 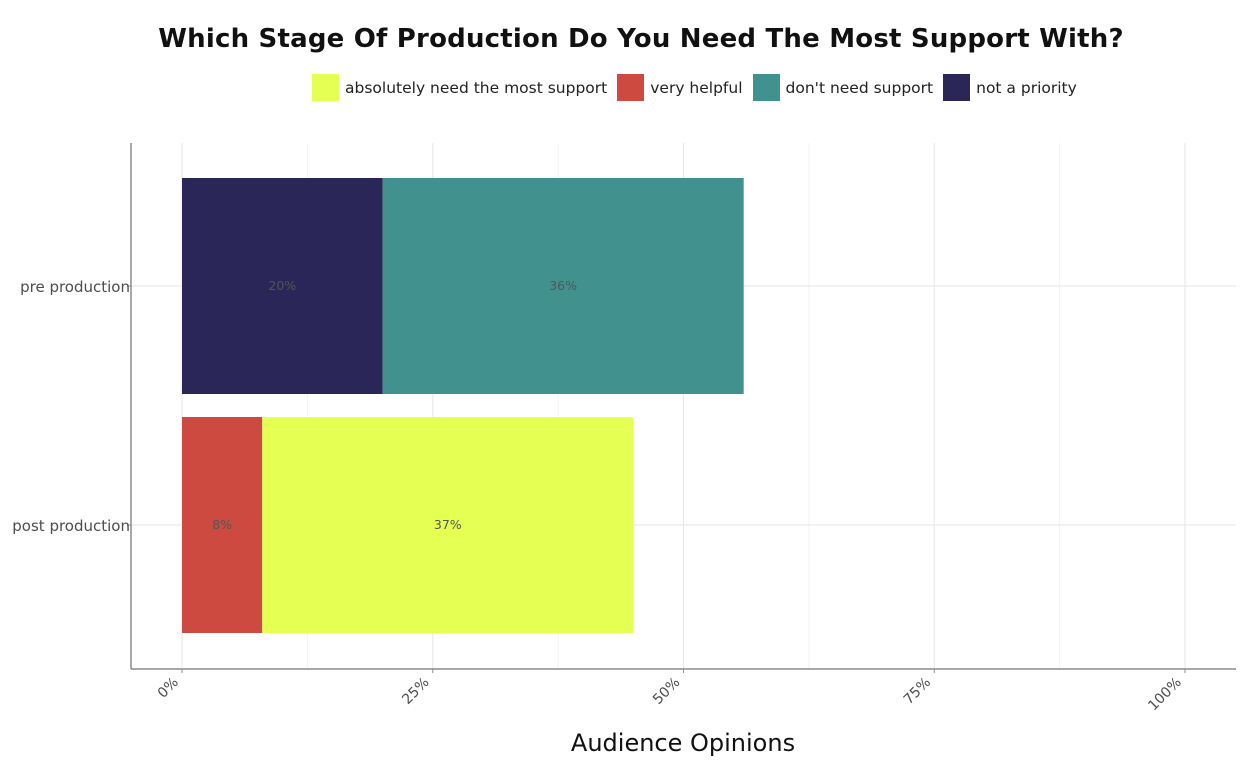 What do you see at coordinates (666, 691) in the screenshot?
I see `x-tick-label: 50%` at bounding box center [666, 691].